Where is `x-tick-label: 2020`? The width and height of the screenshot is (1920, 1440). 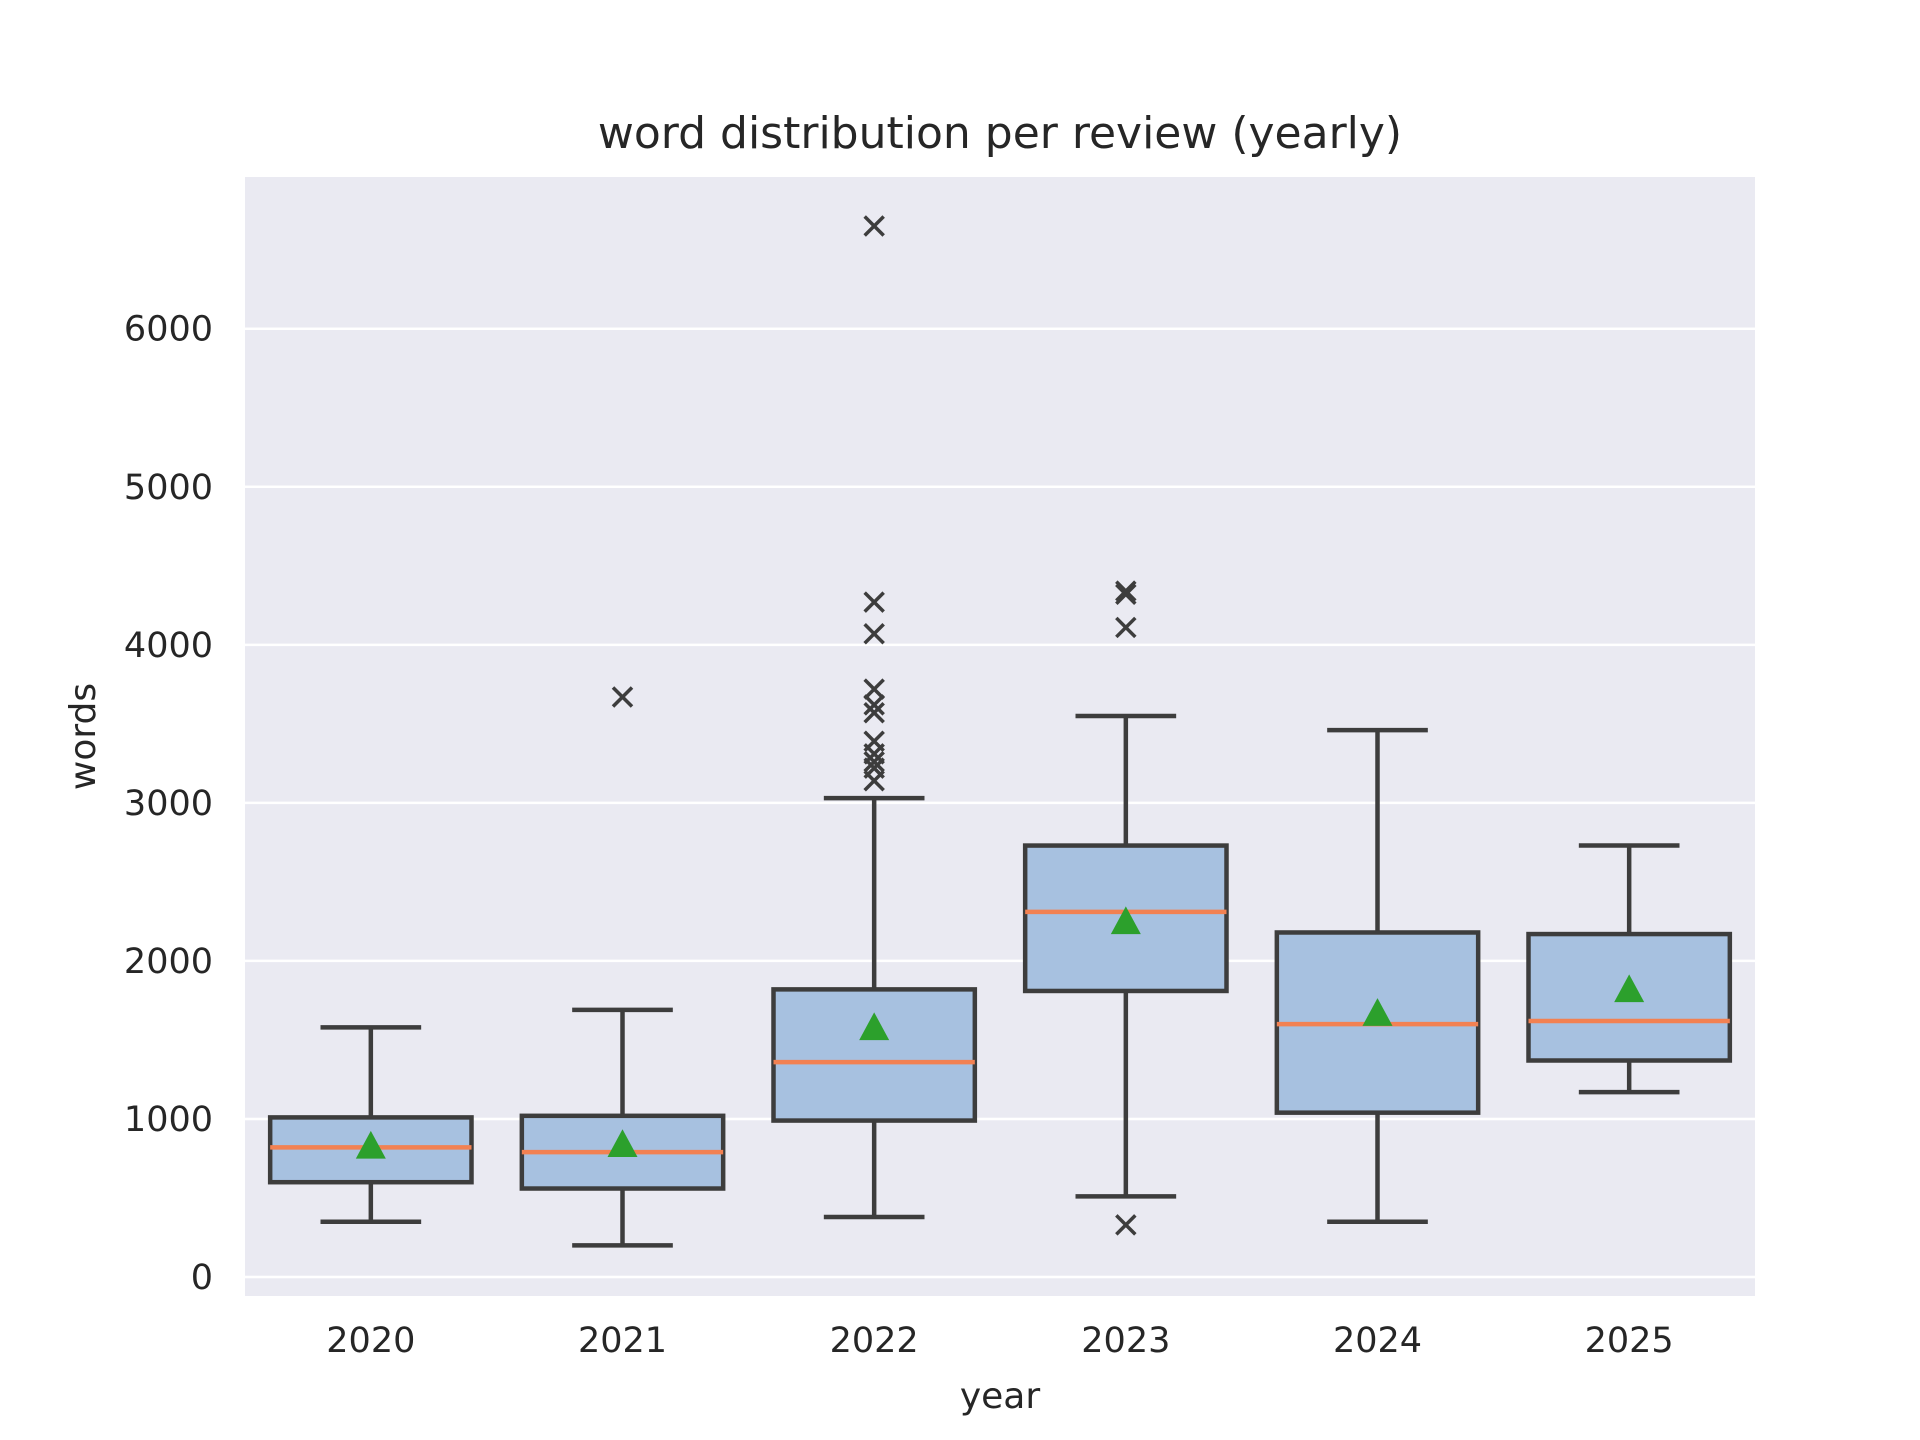
x-tick-label: 2020 is located at coordinates (370, 1341).